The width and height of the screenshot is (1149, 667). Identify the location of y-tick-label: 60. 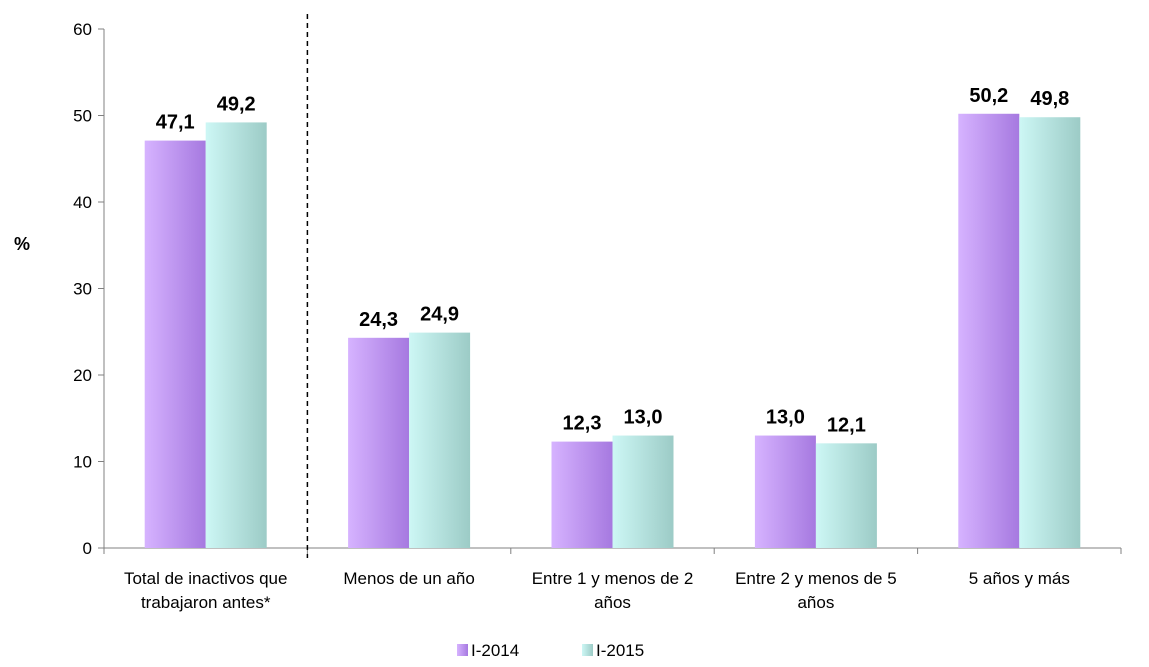
(82, 29).